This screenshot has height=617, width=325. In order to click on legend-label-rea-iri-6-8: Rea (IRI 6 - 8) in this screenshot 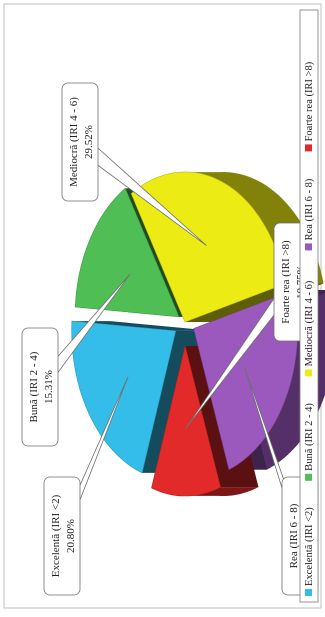, I will do `click(309, 209)`.